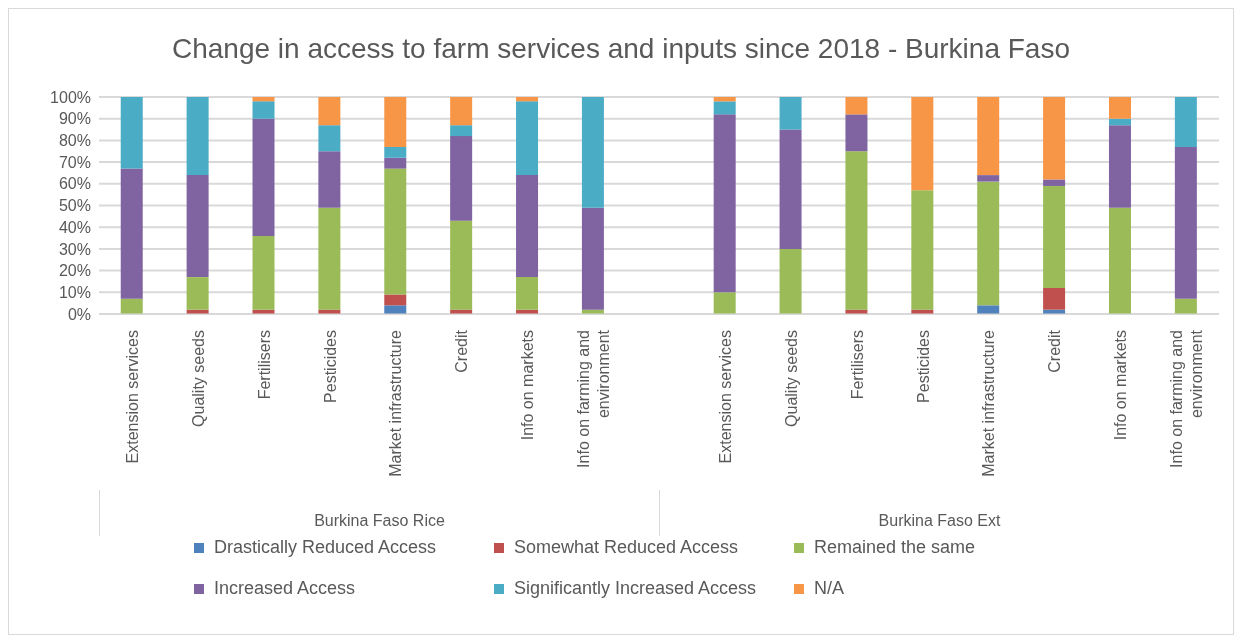 Image resolution: width=1242 pixels, height=643 pixels. I want to click on y-tick-label: 100%, so click(70, 97).